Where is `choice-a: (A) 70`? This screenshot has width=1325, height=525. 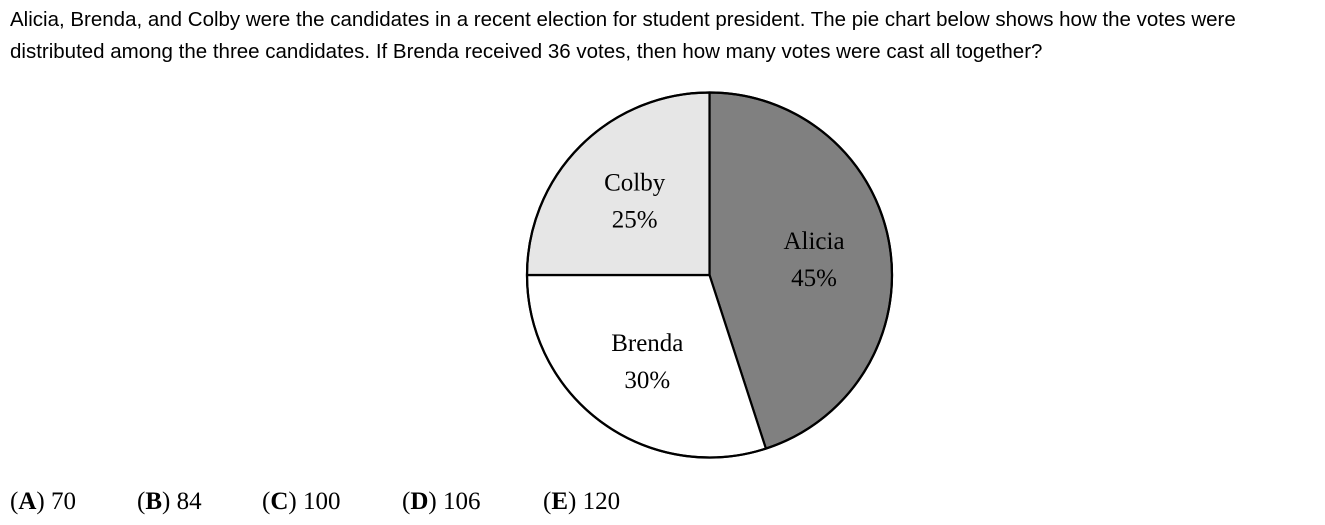
choice-a: (A) 70 is located at coordinates (43, 501).